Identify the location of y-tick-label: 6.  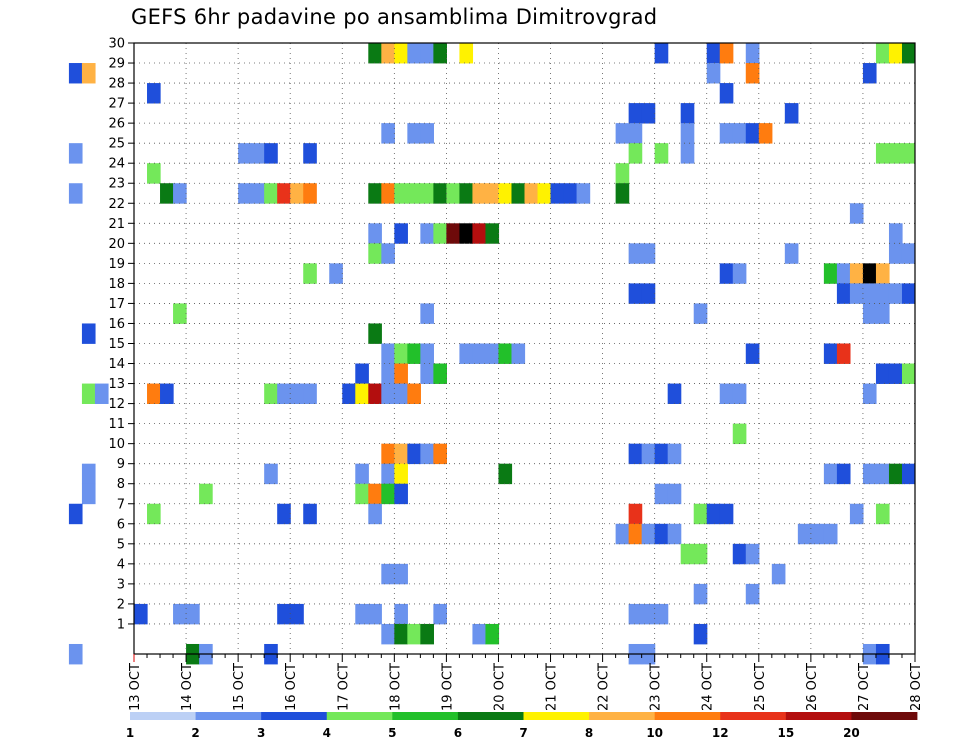
(121, 524).